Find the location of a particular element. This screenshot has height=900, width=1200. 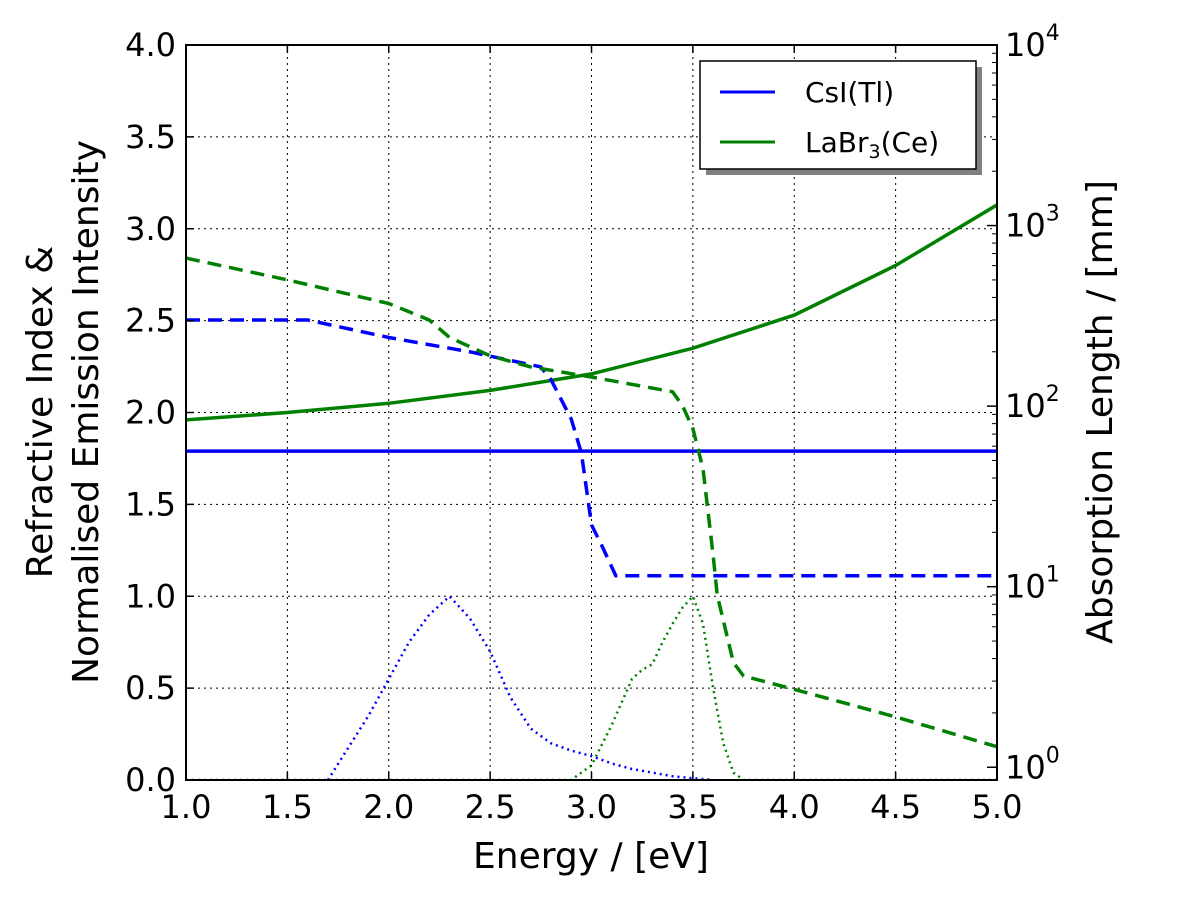

y-right-tick-label: 10⁴ is located at coordinates (1032, 42).